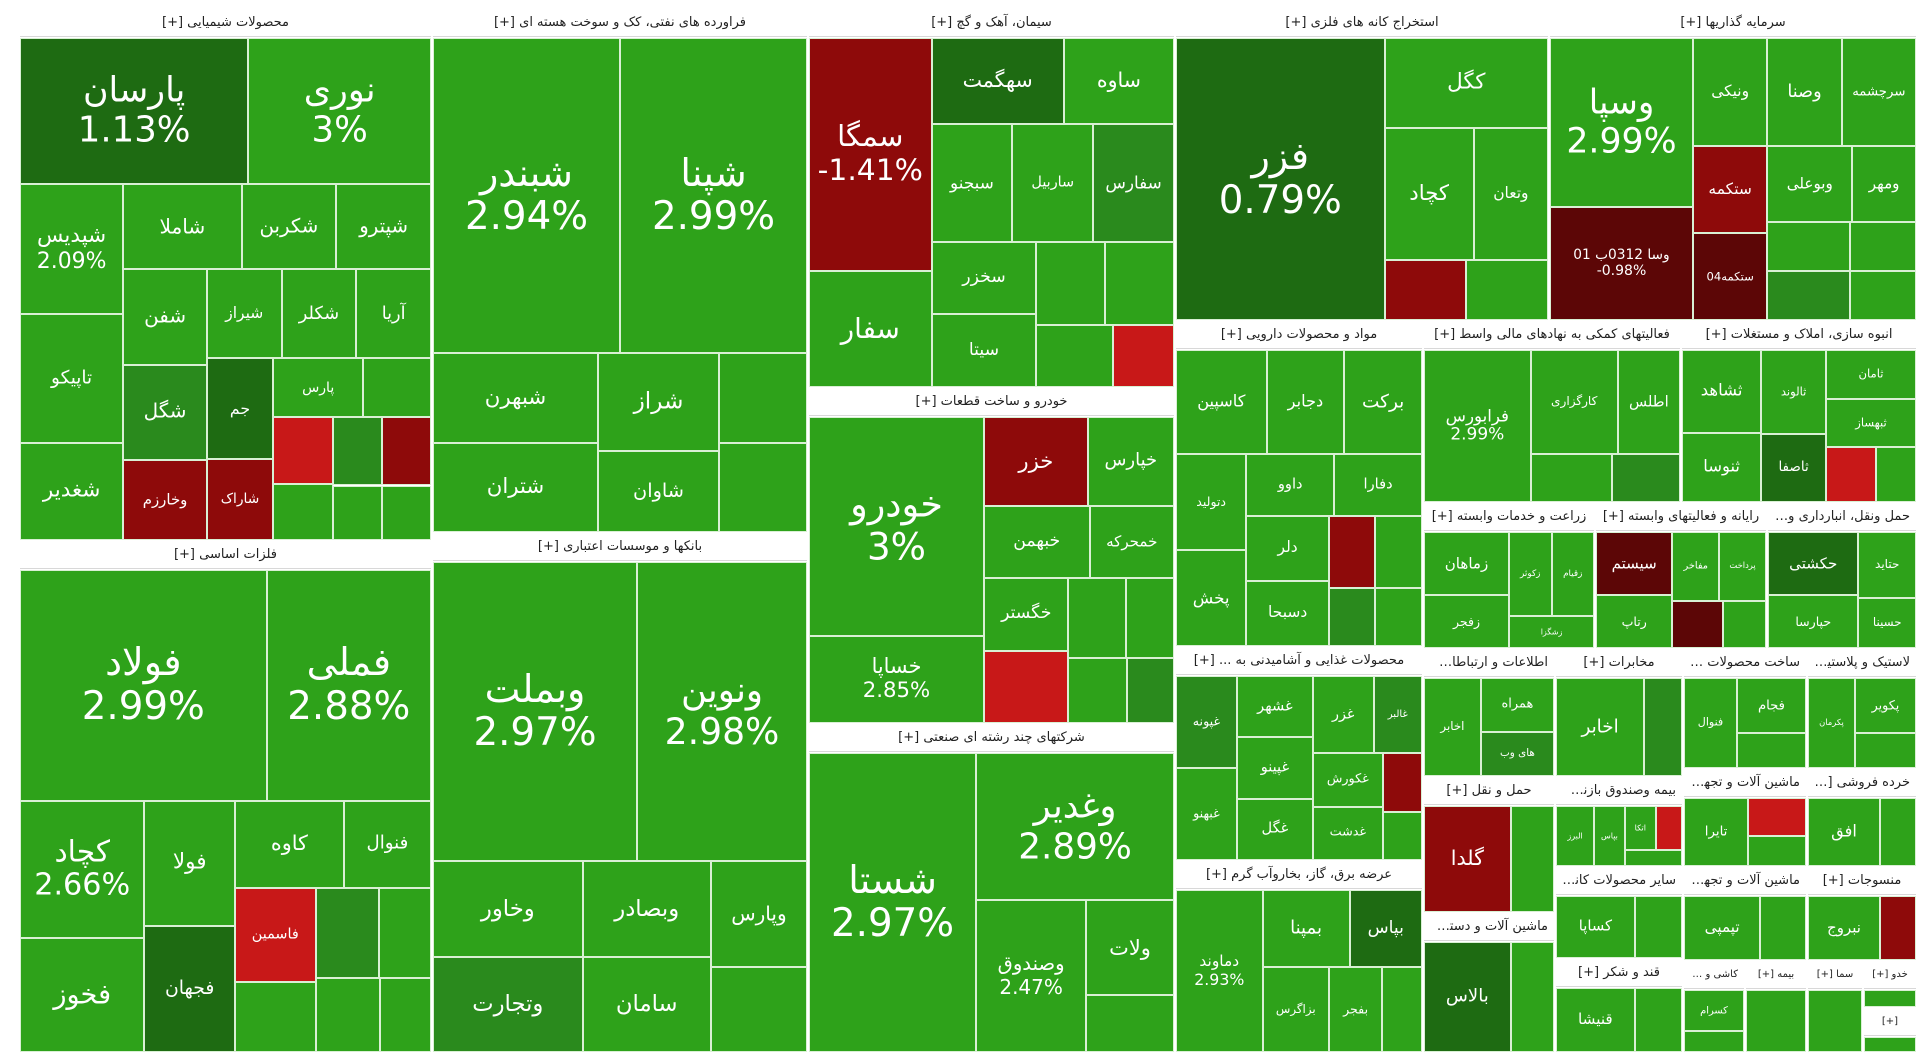  Describe the element at coordinates (896, 679) in the screenshot. I see `stock-tile: خساپا 2.85%` at that location.